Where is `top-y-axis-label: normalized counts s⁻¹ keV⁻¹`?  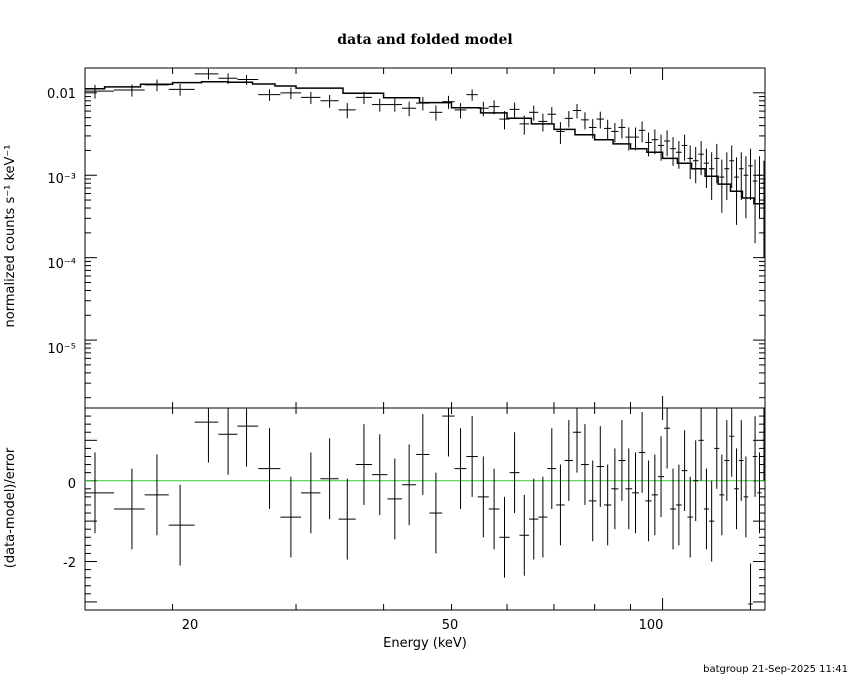
top-y-axis-label: normalized counts s⁻¹ keV⁻¹ is located at coordinates (10, 236).